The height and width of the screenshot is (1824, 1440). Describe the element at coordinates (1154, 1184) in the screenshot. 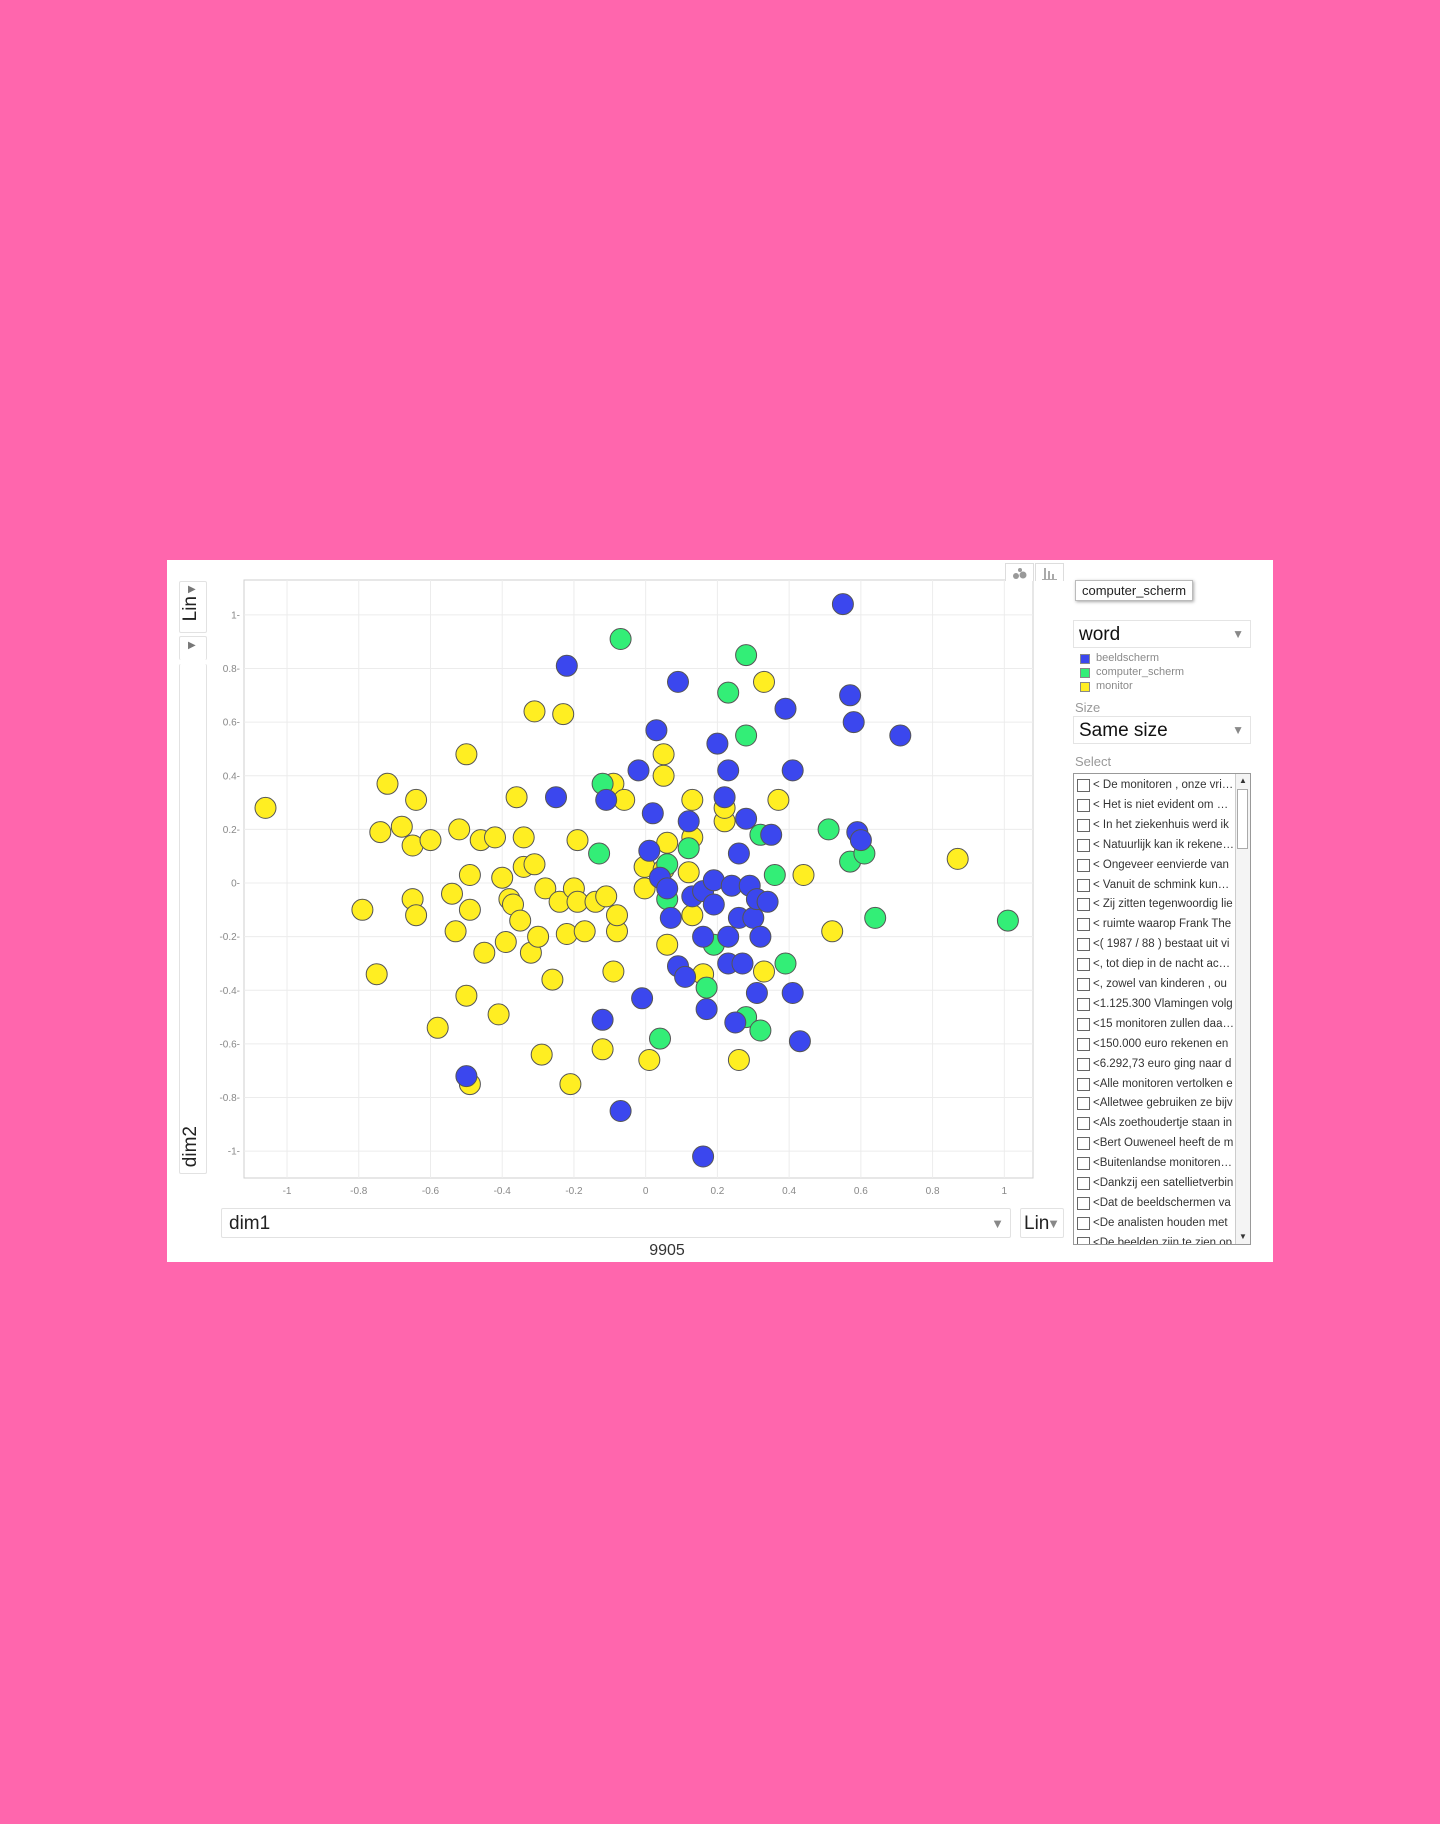

I see `select-list-item: <Dankzij een satellietverbin` at that location.